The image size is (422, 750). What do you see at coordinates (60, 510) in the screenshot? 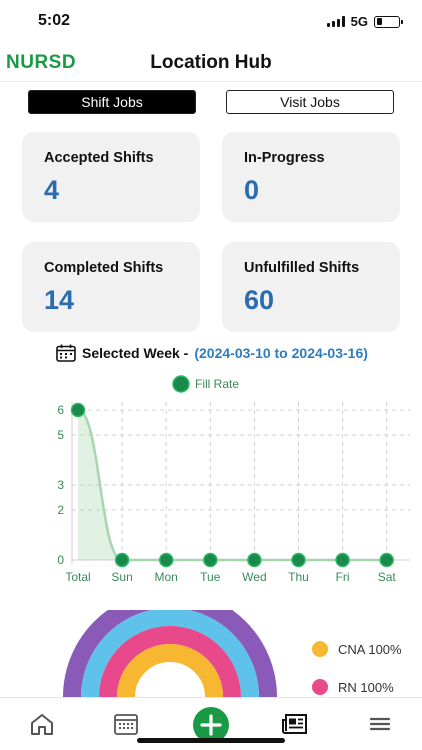
I see `y-tick-label: 2` at bounding box center [60, 510].